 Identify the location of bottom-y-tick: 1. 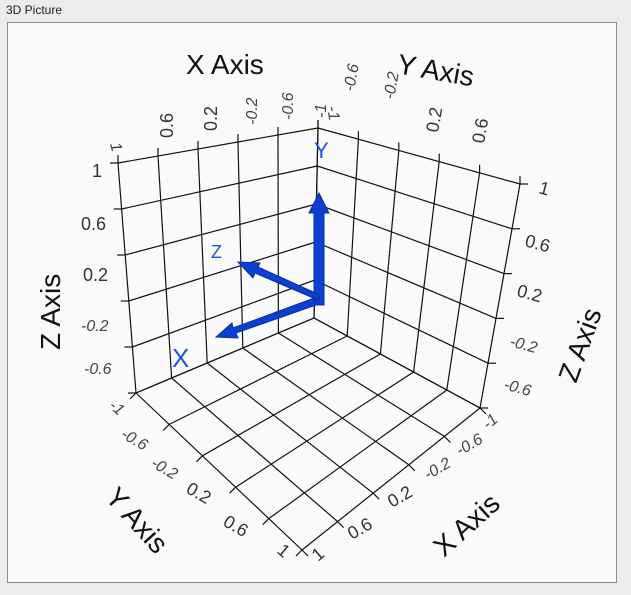
(283, 551).